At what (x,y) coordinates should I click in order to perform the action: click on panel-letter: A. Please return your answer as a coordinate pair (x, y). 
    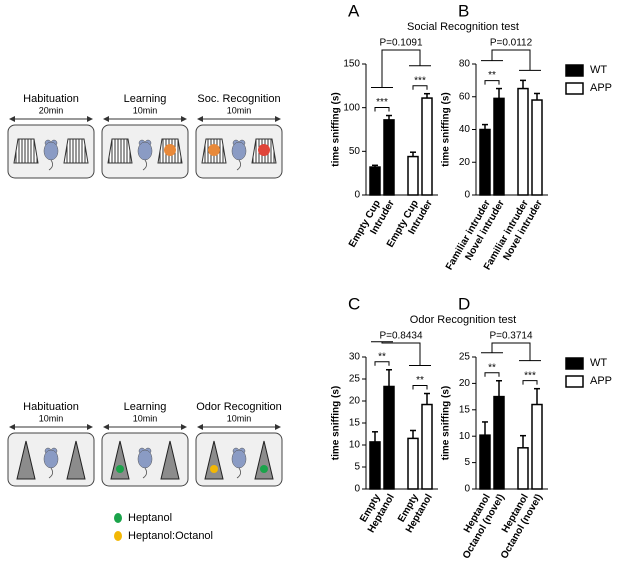
    Looking at the image, I should click on (354, 10).